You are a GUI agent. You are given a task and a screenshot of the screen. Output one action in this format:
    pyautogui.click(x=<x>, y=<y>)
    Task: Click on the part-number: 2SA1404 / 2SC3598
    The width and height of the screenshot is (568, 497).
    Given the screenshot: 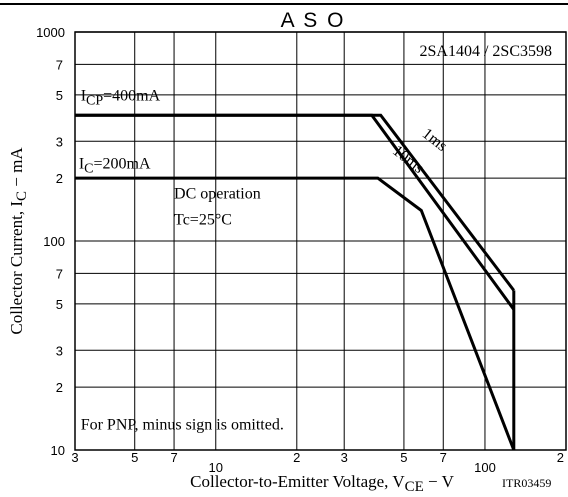 What is the action you would take?
    pyautogui.click(x=486, y=51)
    